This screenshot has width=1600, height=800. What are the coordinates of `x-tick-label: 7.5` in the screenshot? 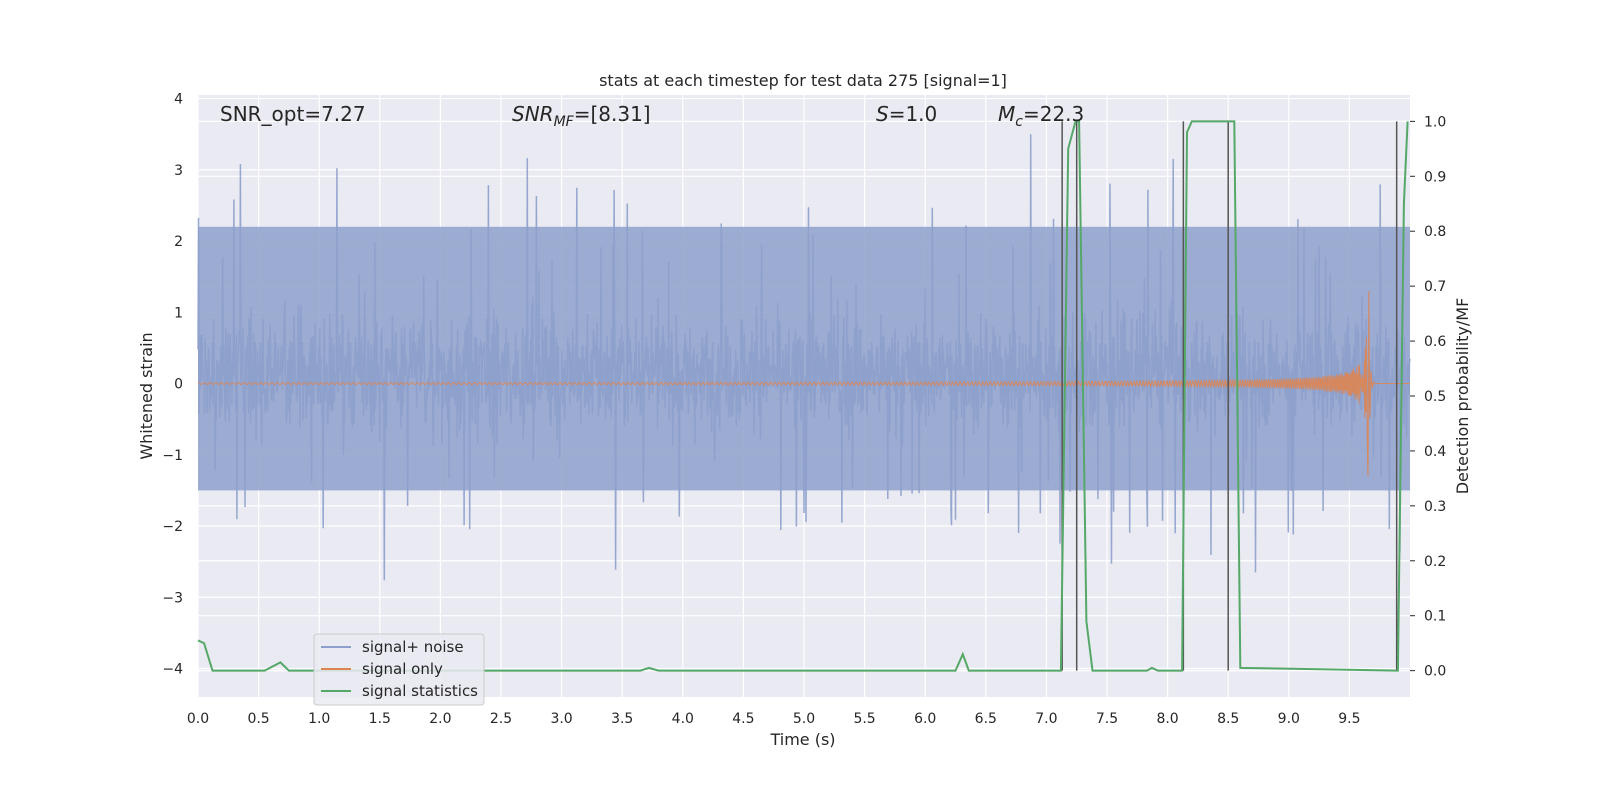 It's located at (1107, 719).